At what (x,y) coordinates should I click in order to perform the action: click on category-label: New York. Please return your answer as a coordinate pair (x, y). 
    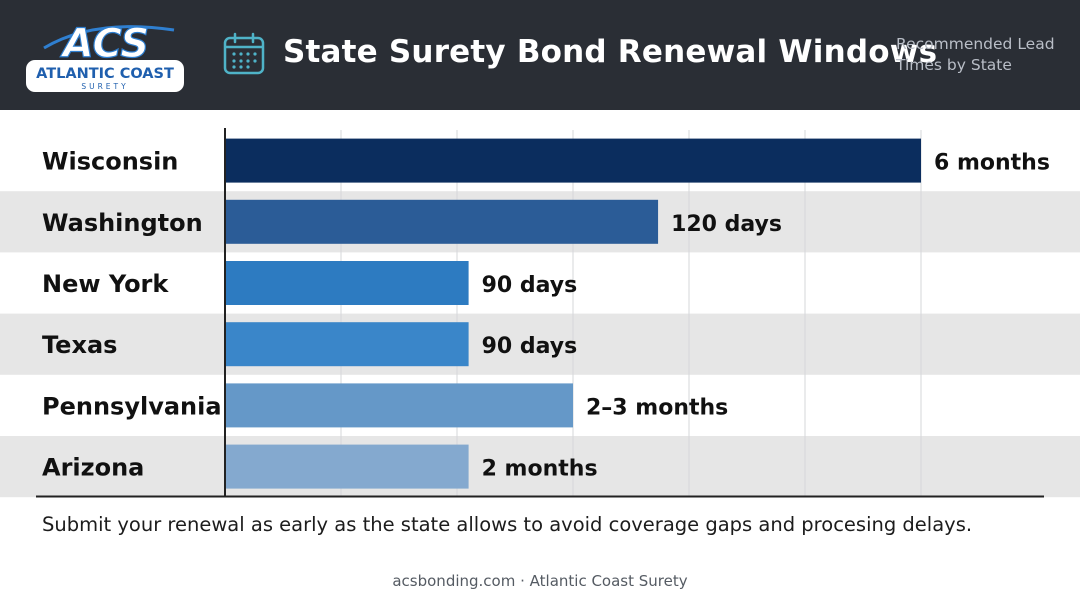
    Looking at the image, I should click on (105, 284).